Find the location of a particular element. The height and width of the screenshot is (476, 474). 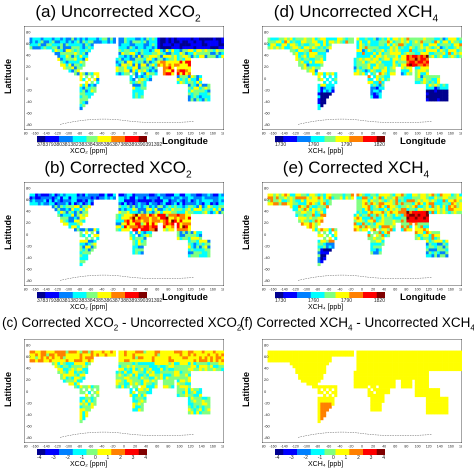

longitude-axis-label: Longitude is located at coordinates (185, 297).